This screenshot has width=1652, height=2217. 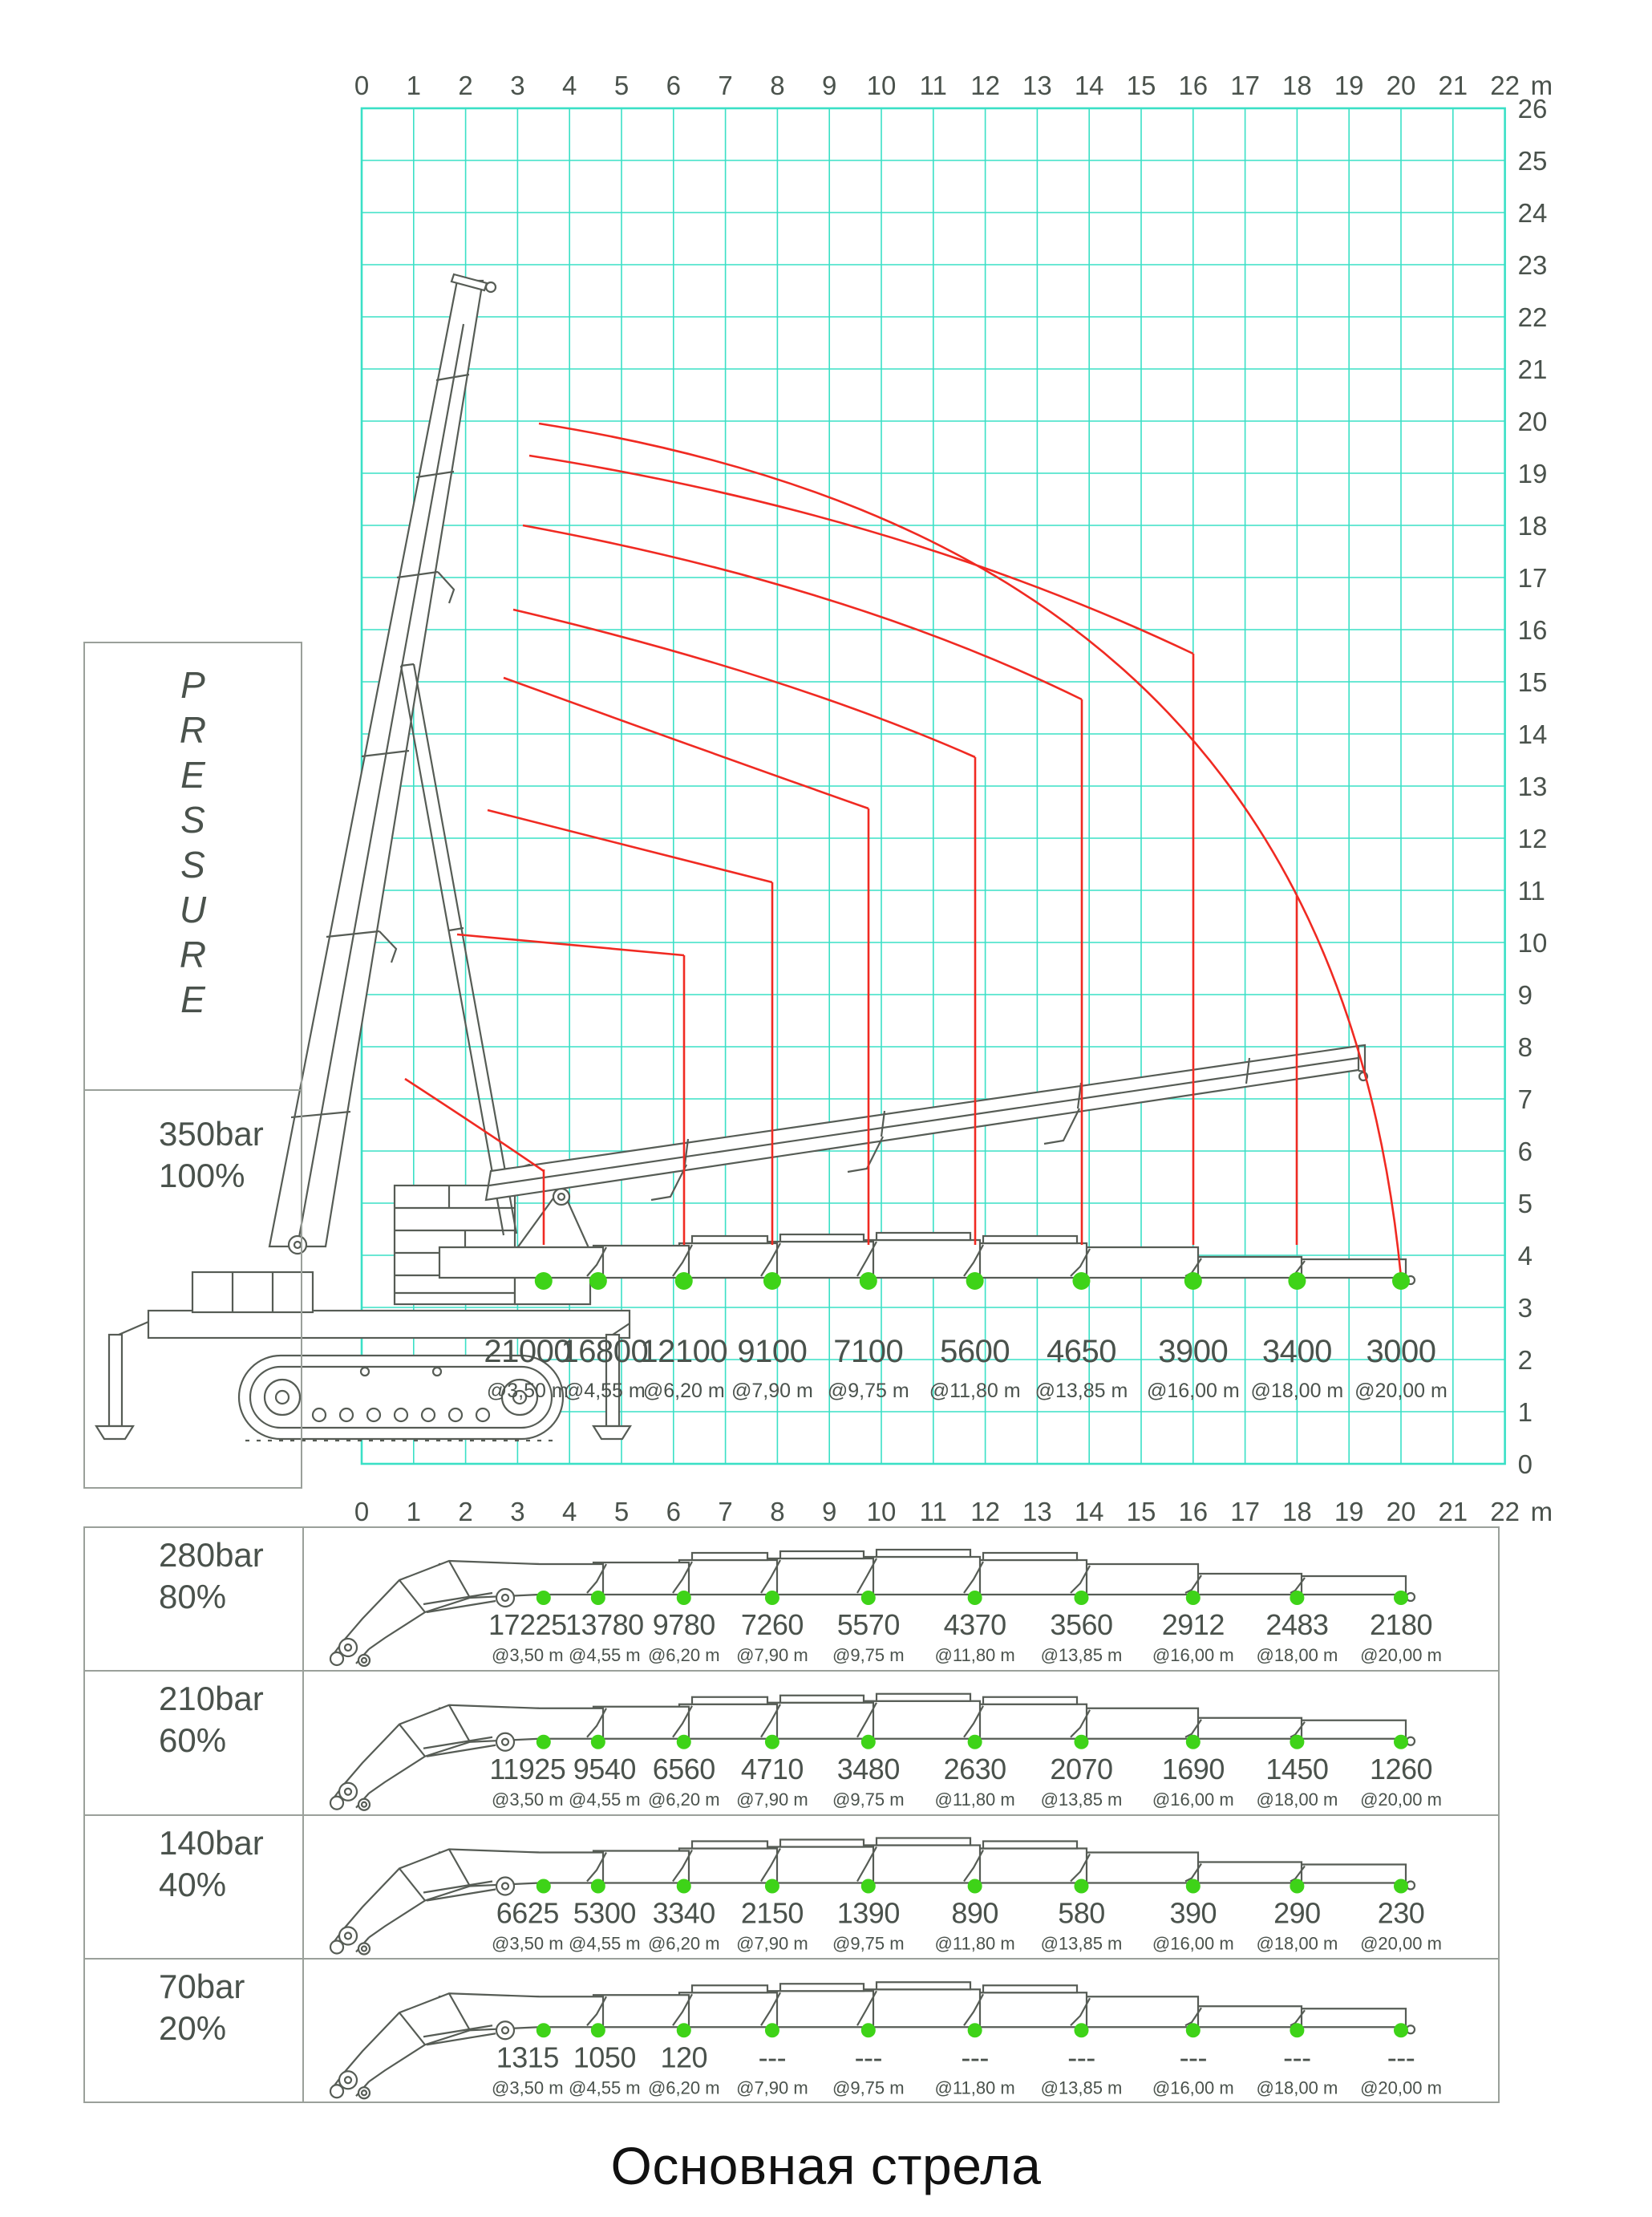 I want to click on y-axis-tick: 4, so click(x=1525, y=1256).